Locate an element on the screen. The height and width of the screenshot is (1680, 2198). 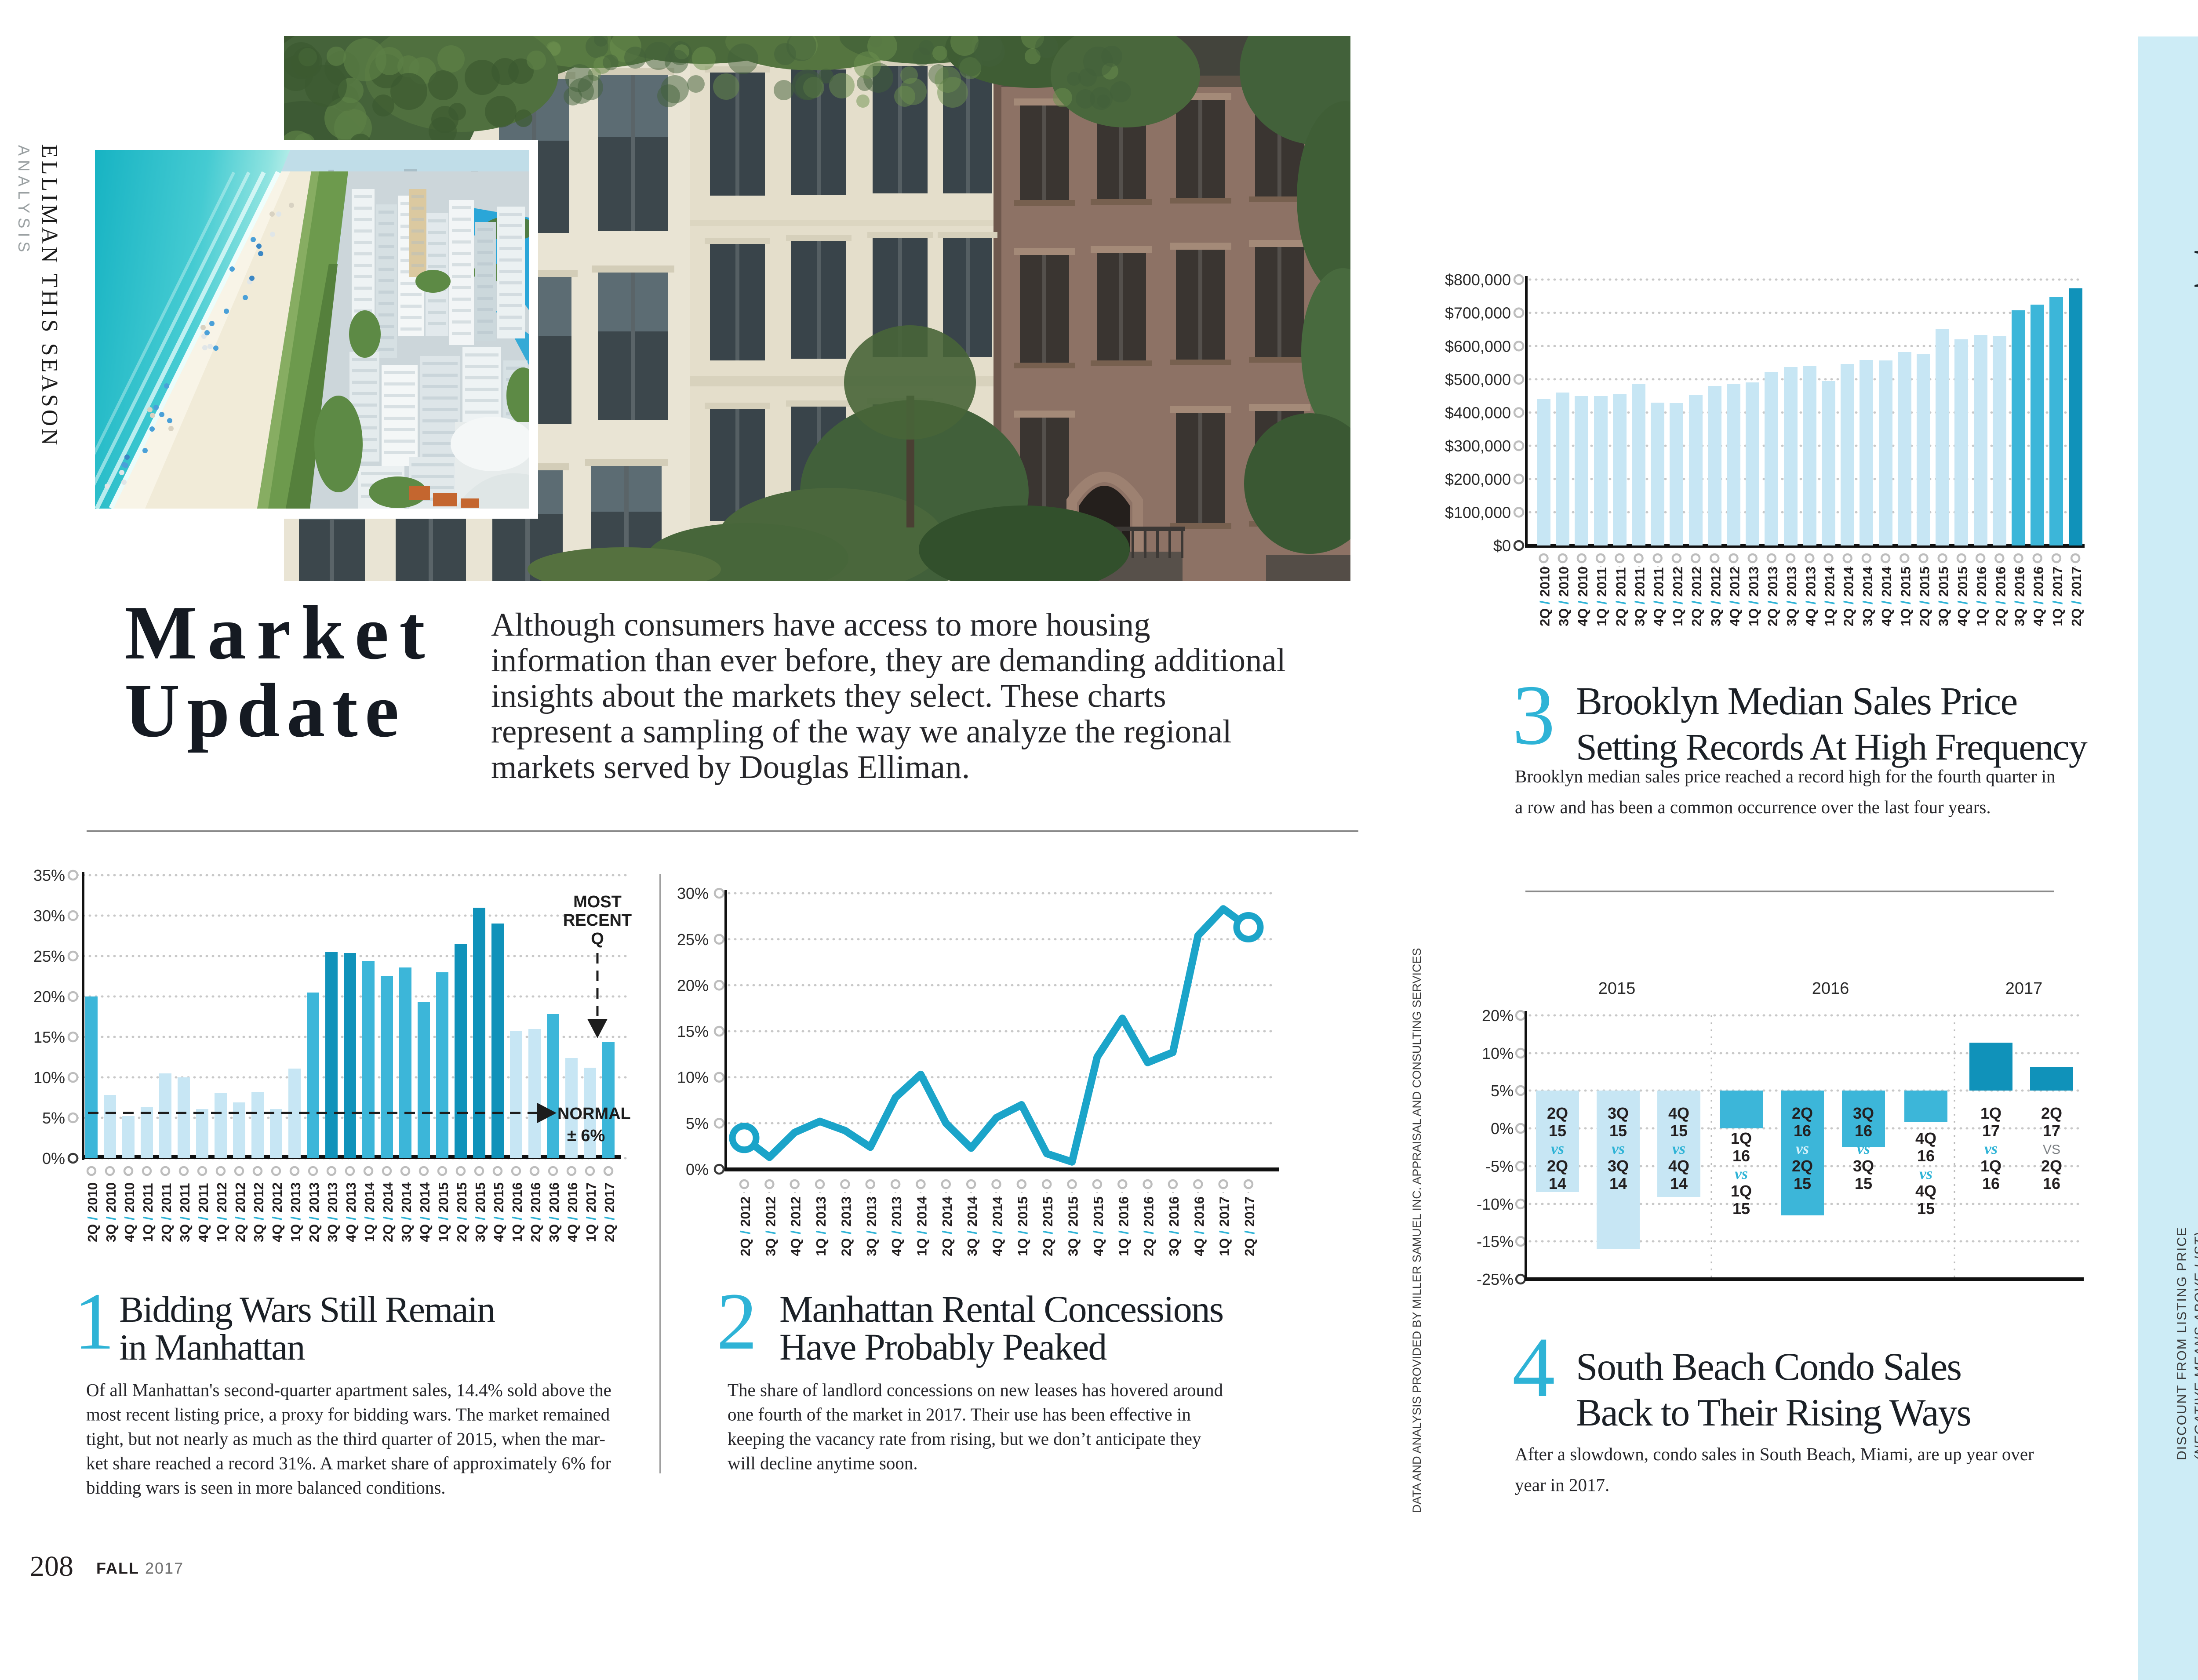
svg-text: 4 is located at coordinates (1533, 1367).